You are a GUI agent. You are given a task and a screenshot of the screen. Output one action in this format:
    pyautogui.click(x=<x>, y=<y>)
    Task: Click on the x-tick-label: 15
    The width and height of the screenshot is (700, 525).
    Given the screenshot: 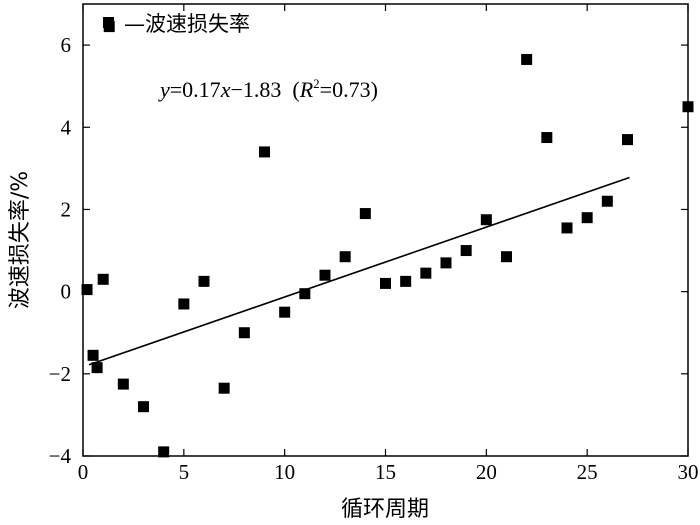 What is the action you would take?
    pyautogui.click(x=385, y=472)
    